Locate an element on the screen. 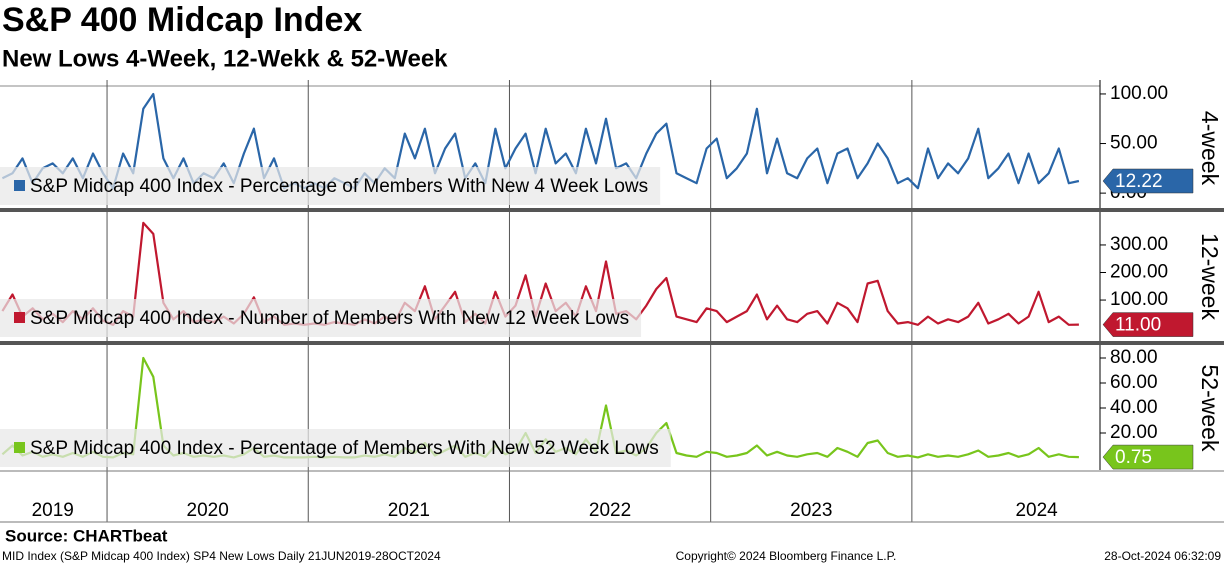  panel-label: 4-week is located at coordinates (1210, 148).